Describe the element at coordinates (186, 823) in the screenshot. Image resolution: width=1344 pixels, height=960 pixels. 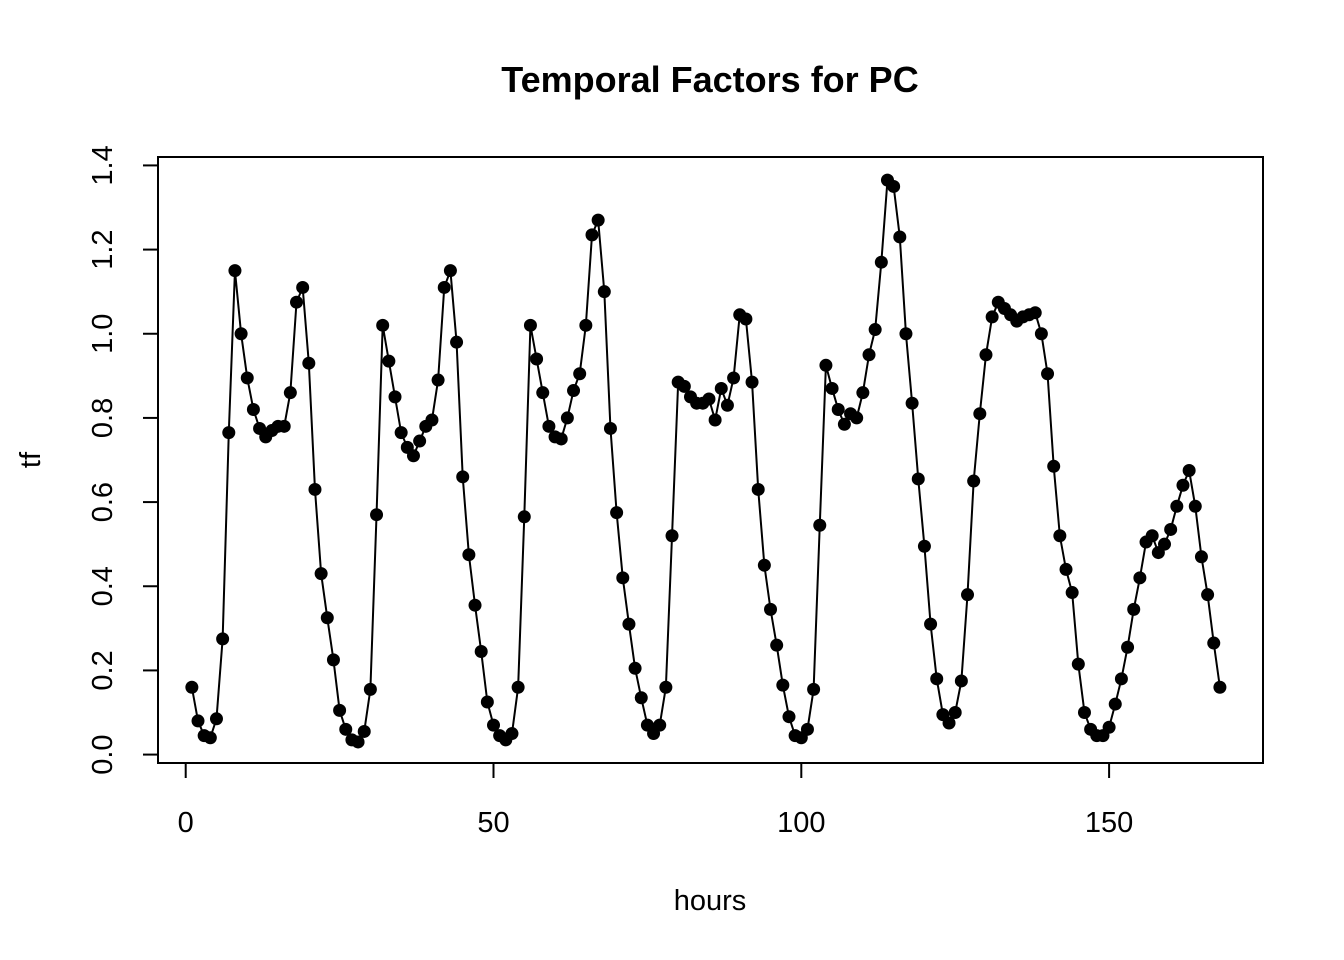
I see `x-tick-label: 0` at that location.